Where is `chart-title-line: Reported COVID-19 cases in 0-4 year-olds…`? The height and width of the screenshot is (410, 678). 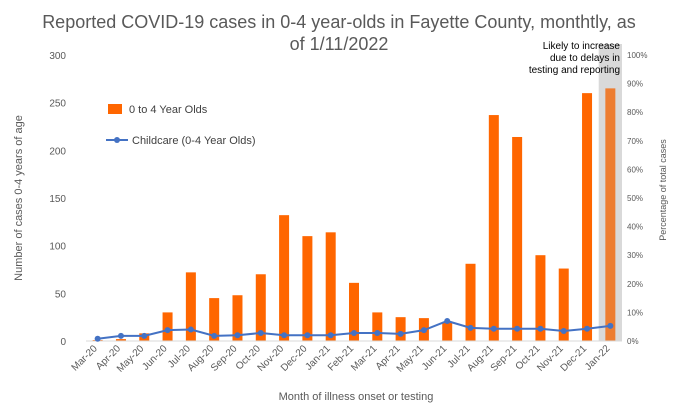
chart-title-line: Reported COVID-19 cases in 0-4 year-olds… is located at coordinates (339, 22).